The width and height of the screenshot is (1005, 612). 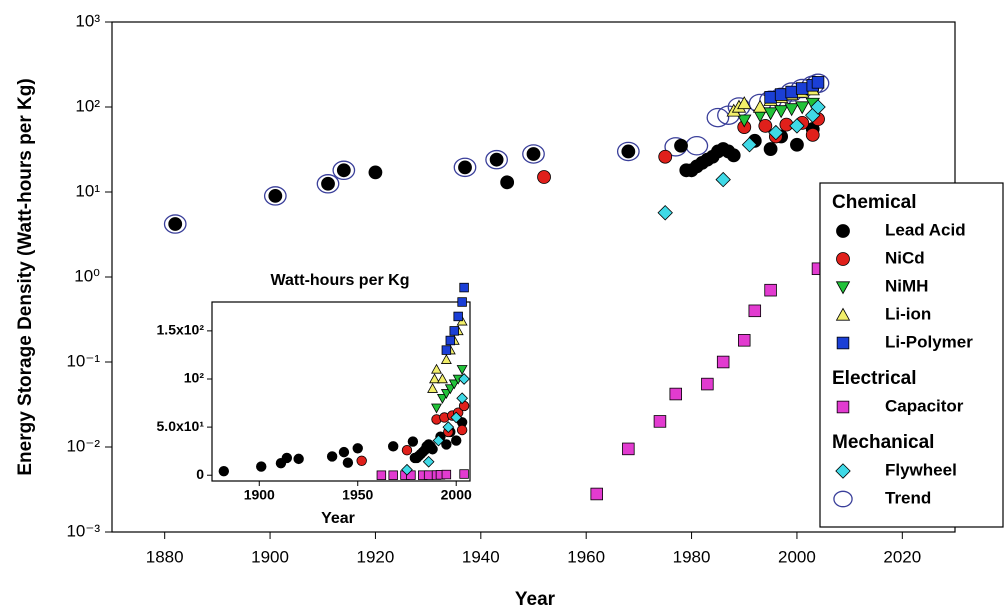 What do you see at coordinates (83, 360) in the screenshot?
I see `y-tick-label: 10⁻¹` at bounding box center [83, 360].